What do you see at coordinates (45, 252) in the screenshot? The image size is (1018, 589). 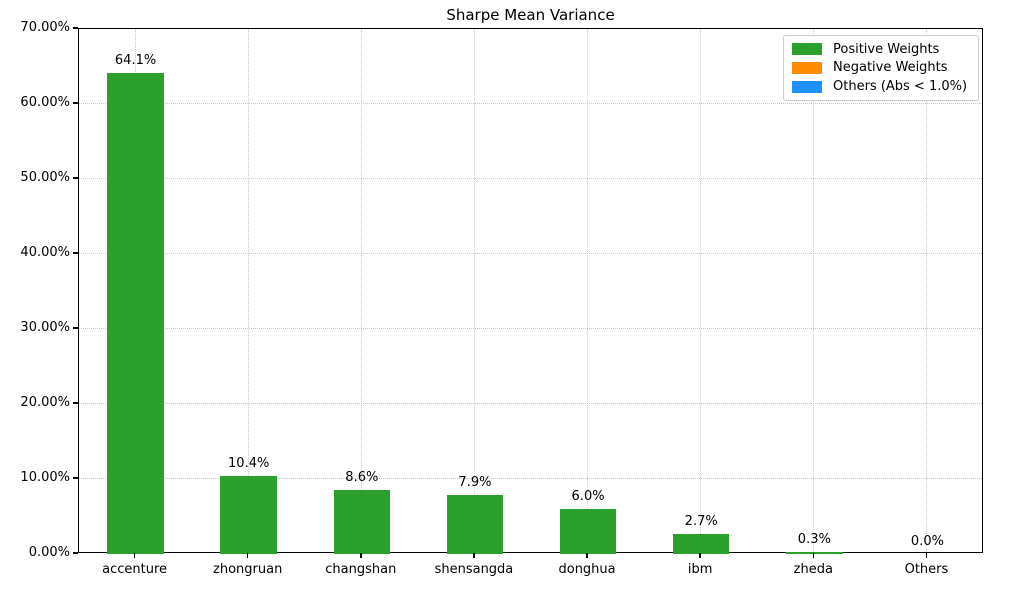 I see `y-tick-label: 40.00%` at bounding box center [45, 252].